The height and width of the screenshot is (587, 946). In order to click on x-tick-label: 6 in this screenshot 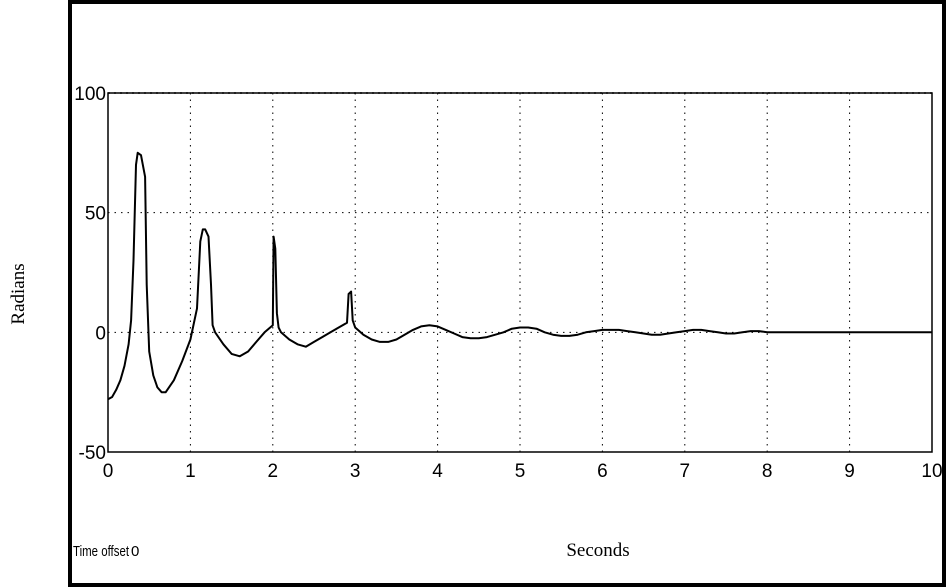, I will do `click(602, 471)`.